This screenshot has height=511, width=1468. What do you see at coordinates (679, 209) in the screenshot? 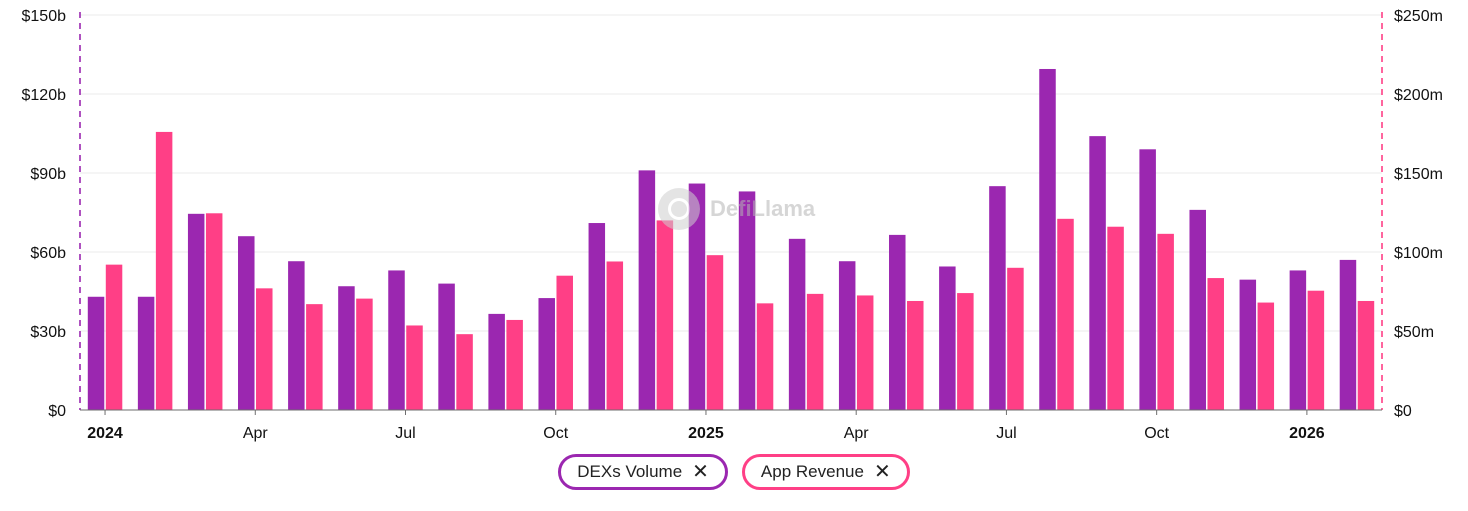
I see `defillama-logo-icon` at bounding box center [679, 209].